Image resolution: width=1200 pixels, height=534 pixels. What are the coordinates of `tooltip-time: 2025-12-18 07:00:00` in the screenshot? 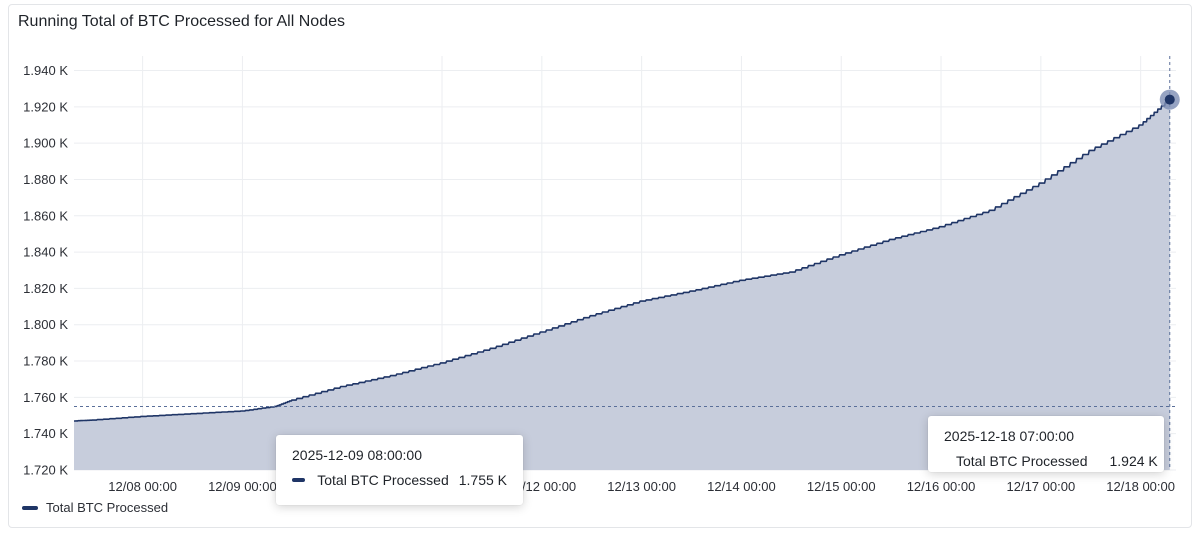 It's located at (1009, 436).